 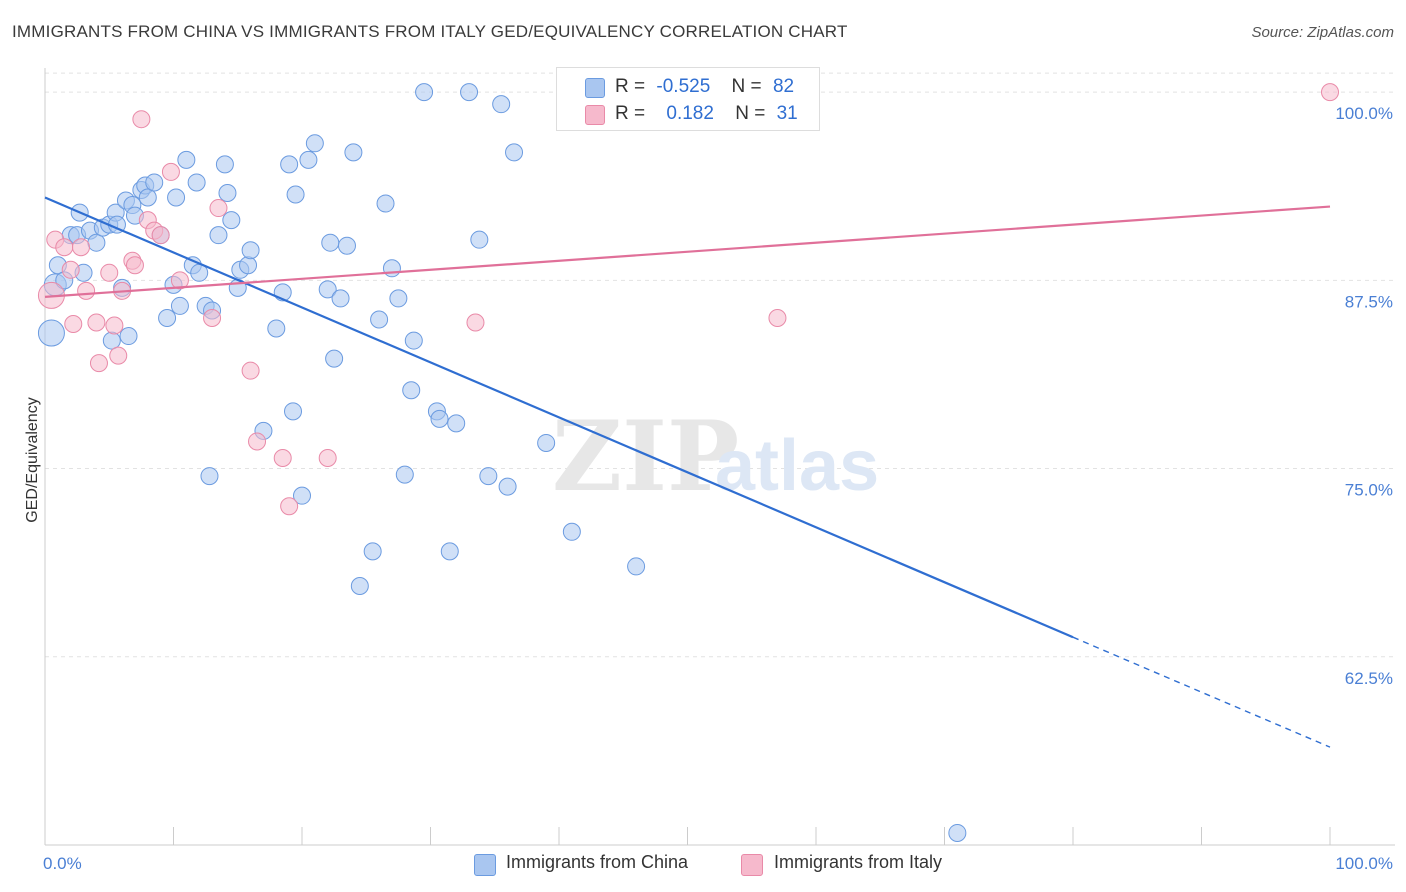 I want to click on legend-label-china: Immigrants from China, so click(x=597, y=862).